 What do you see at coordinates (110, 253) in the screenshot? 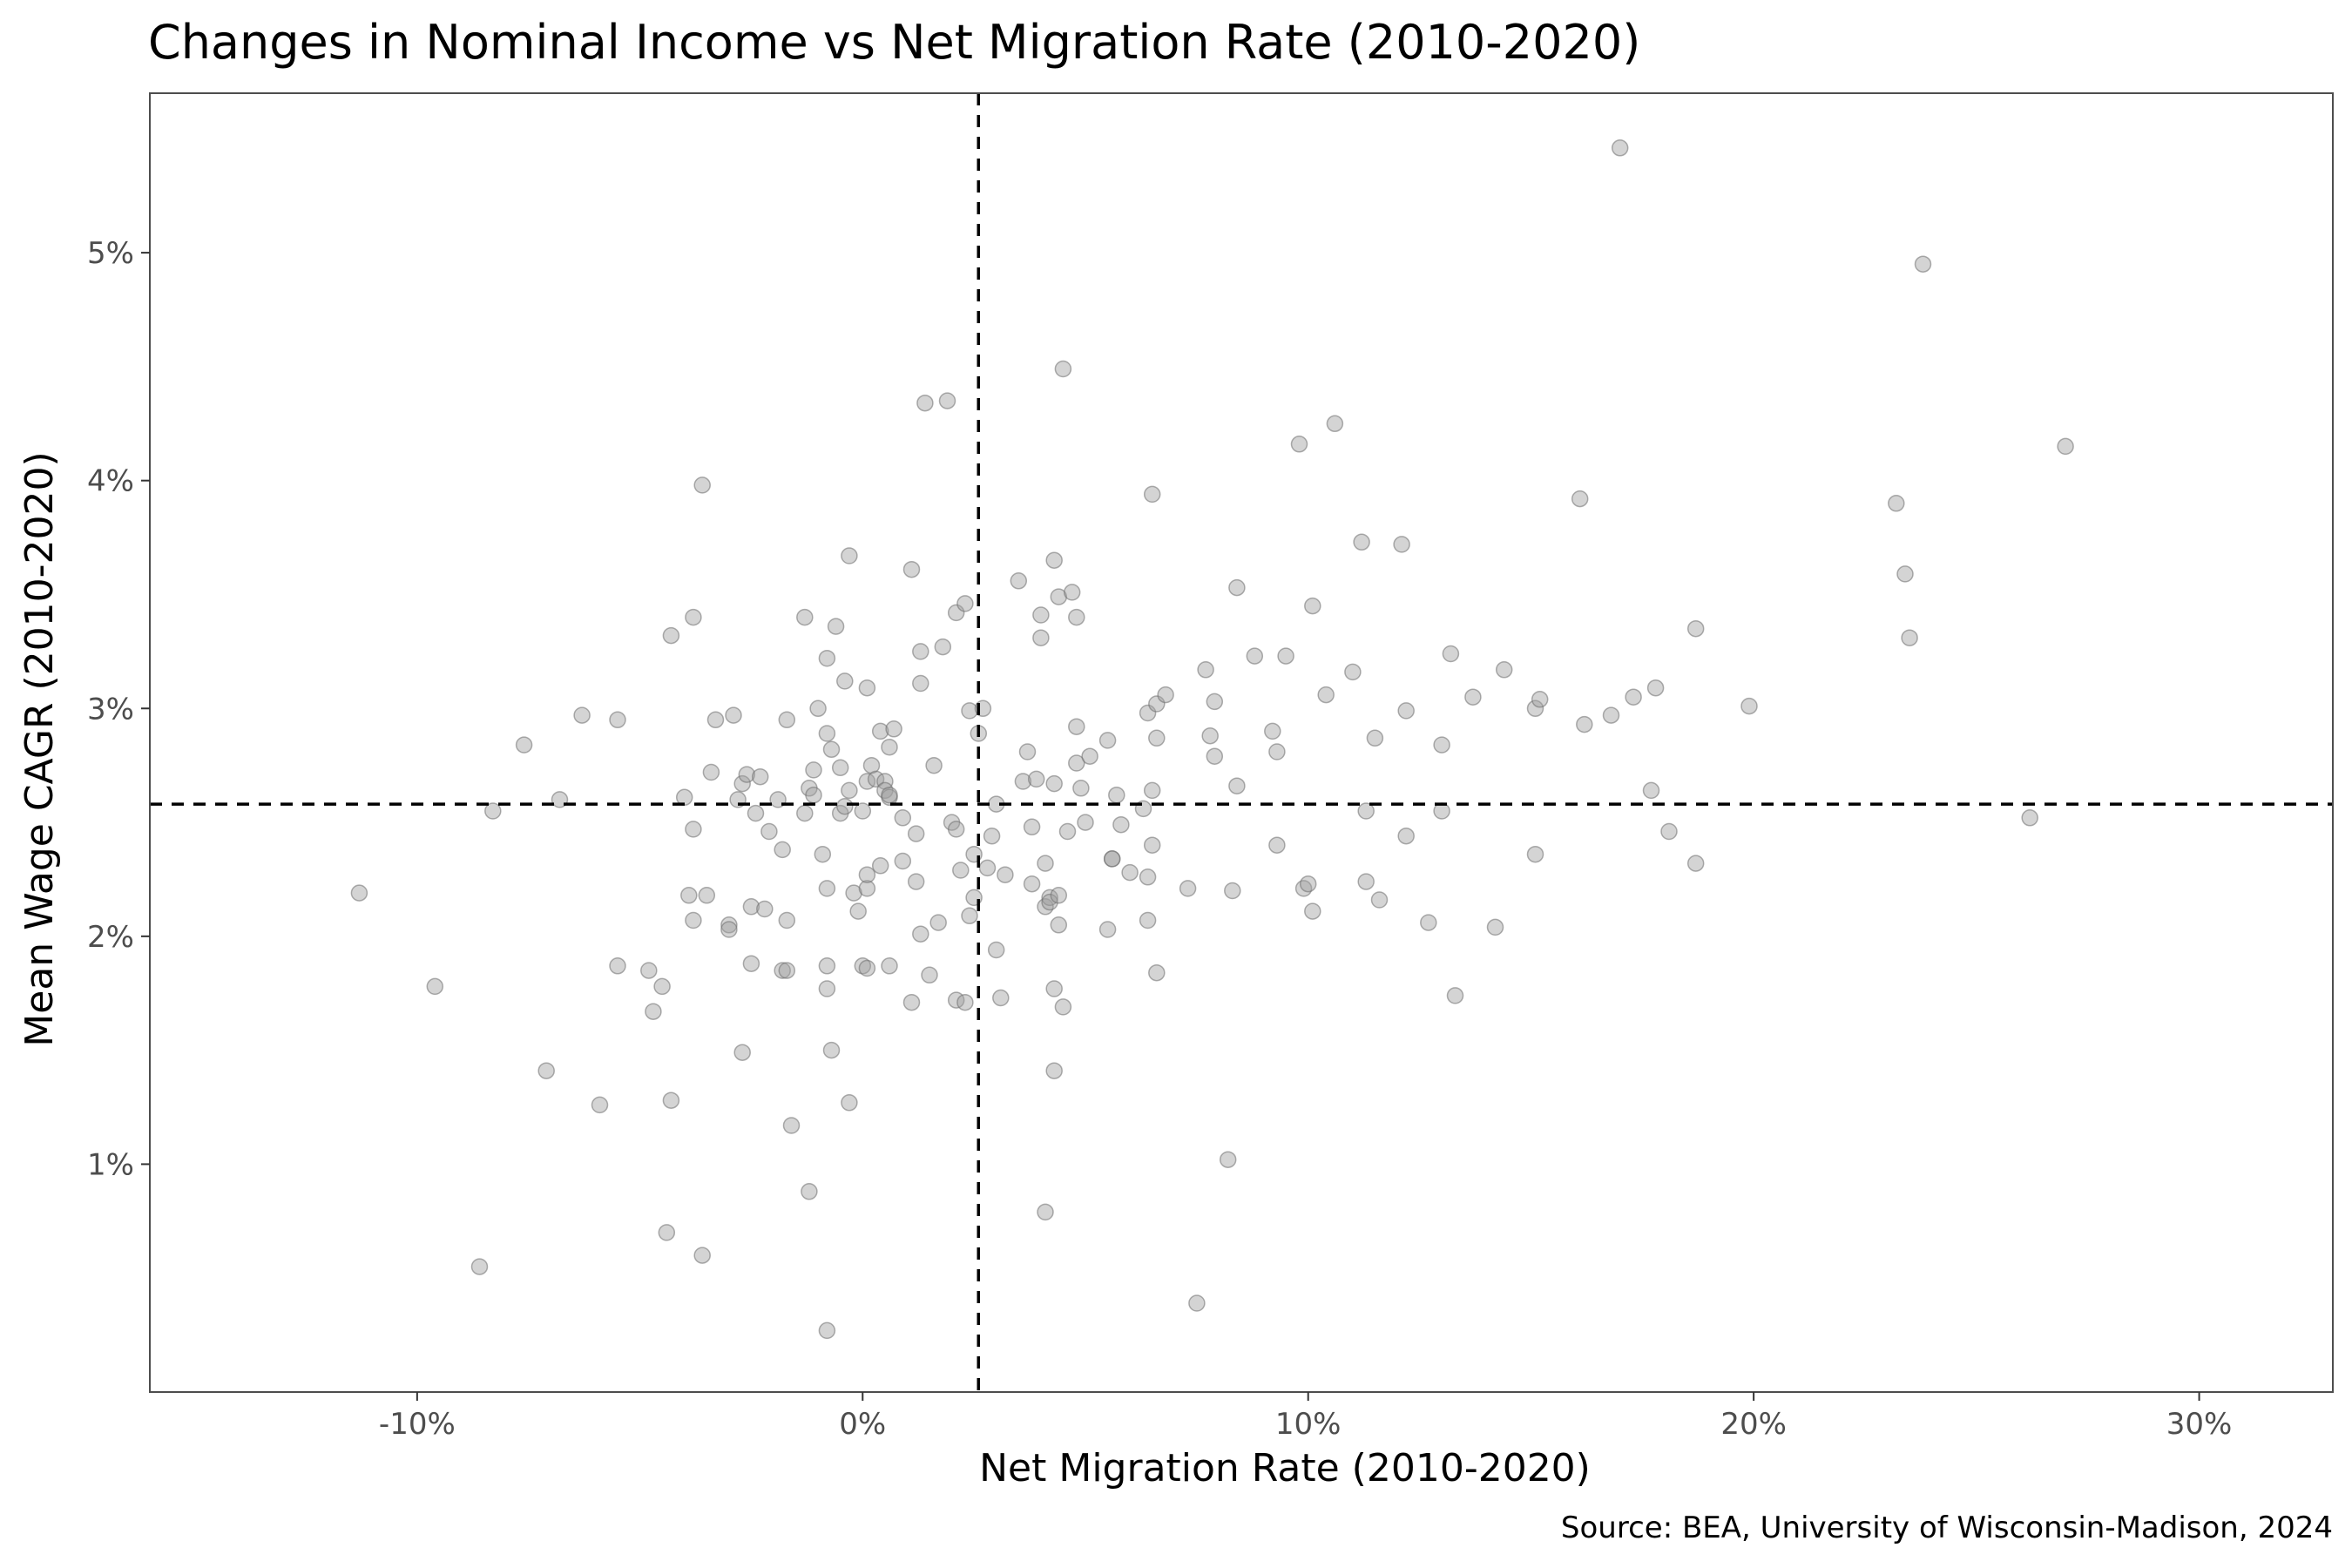
I see `y-tick-label: 5%` at bounding box center [110, 253].